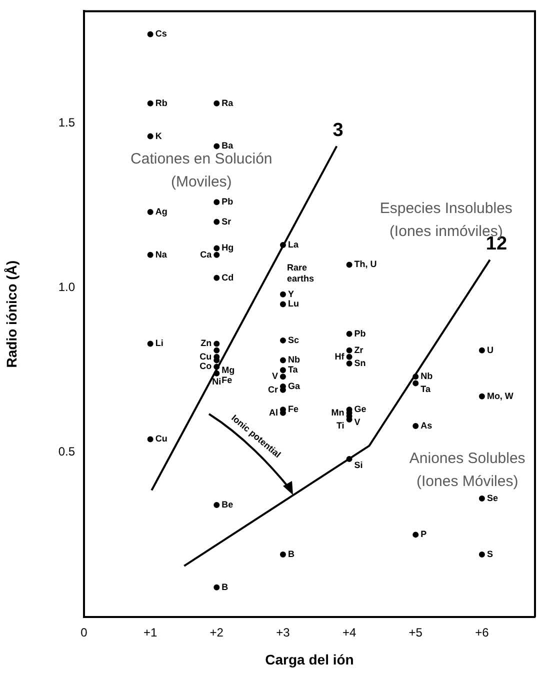 The width and height of the screenshot is (540, 673). Describe the element at coordinates (415, 633) in the screenshot. I see `x-tick-label: +5` at that location.